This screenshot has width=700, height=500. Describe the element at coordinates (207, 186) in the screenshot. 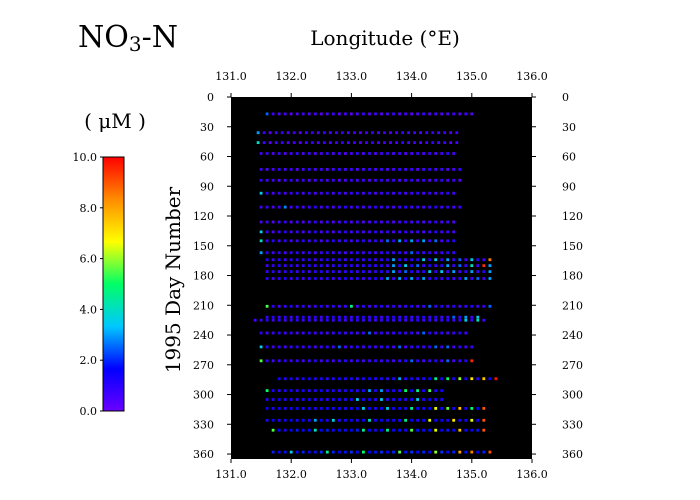

I see `y-tick-label-left: 90` at that location.